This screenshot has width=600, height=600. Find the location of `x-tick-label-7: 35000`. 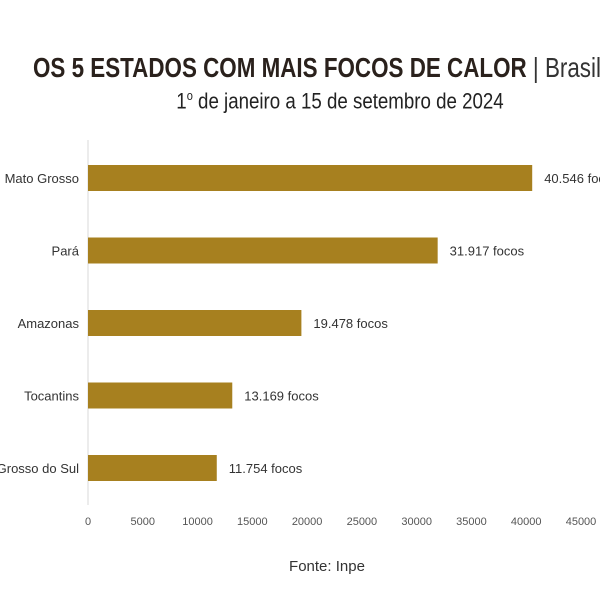

x-tick-label-7: 35000 is located at coordinates (471, 522).